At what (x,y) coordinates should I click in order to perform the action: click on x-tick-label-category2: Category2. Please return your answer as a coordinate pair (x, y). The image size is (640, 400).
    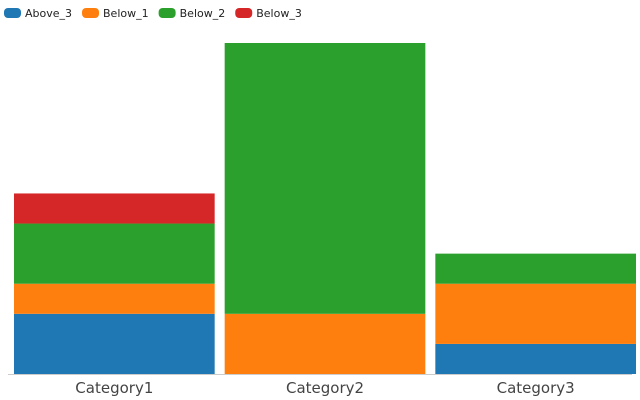
    Looking at the image, I should click on (325, 388).